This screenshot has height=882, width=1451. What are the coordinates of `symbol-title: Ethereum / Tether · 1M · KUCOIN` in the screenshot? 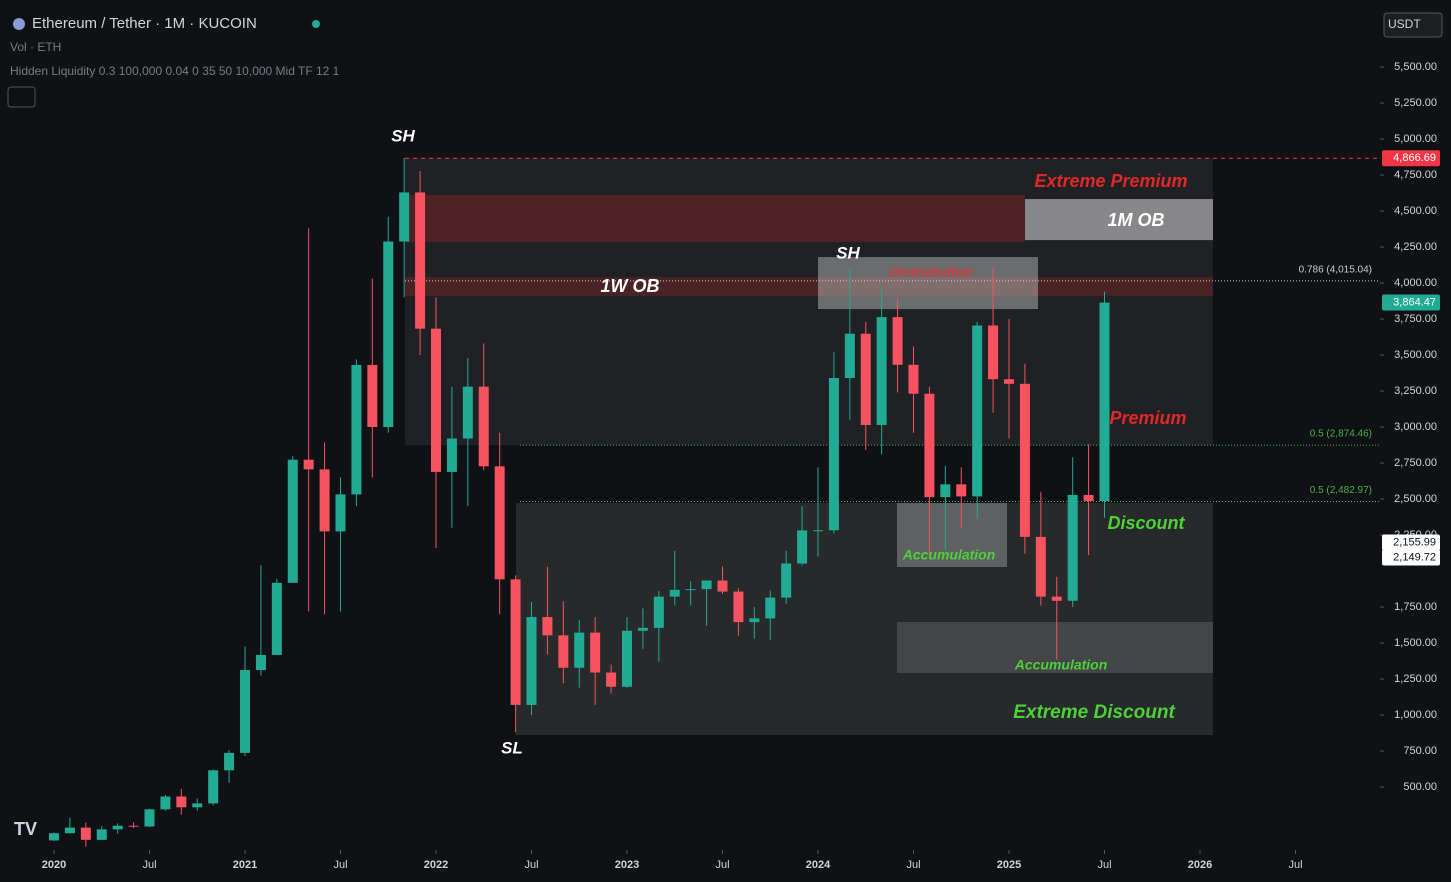 It's located at (144, 23).